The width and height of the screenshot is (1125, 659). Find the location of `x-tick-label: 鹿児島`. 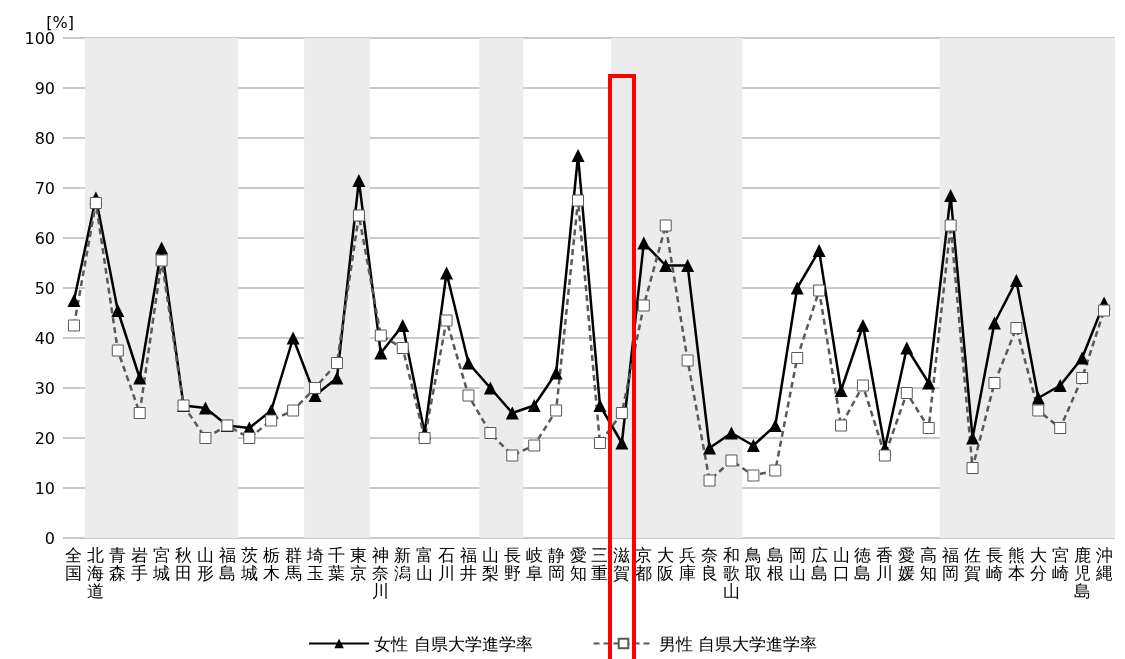

x-tick-label: 鹿児島 is located at coordinates (1082, 573).